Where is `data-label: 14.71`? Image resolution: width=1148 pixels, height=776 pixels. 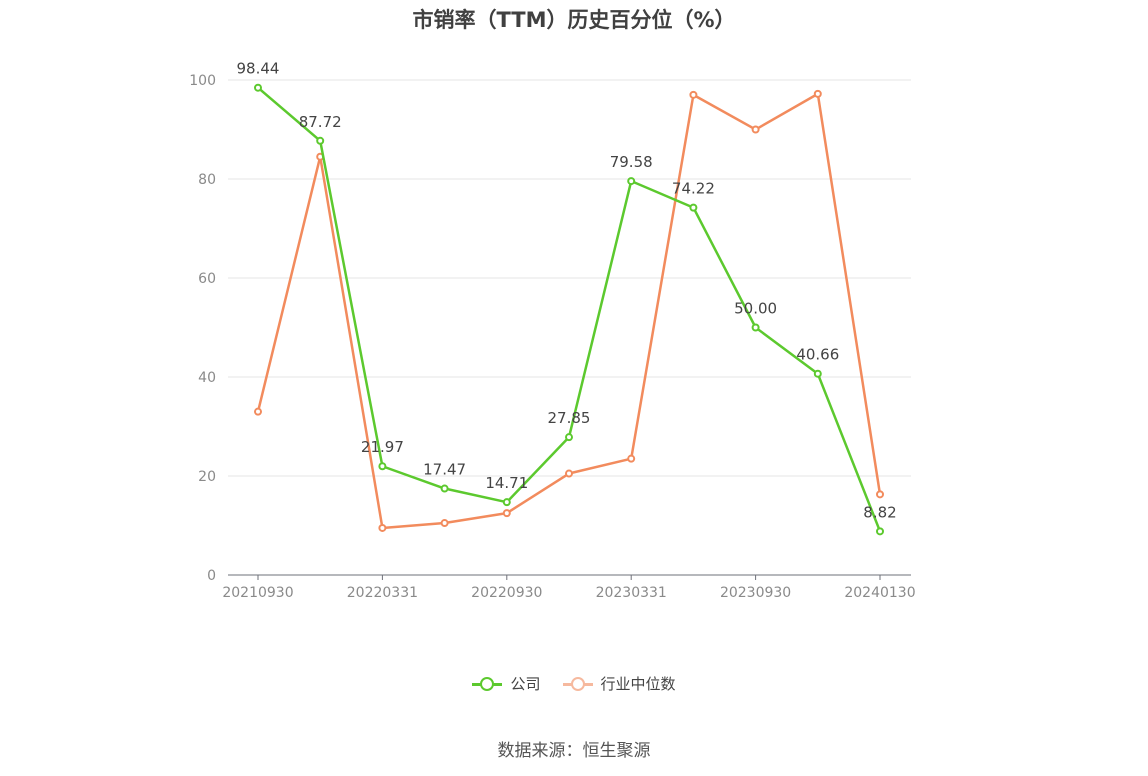
data-label: 14.71 is located at coordinates (506, 483).